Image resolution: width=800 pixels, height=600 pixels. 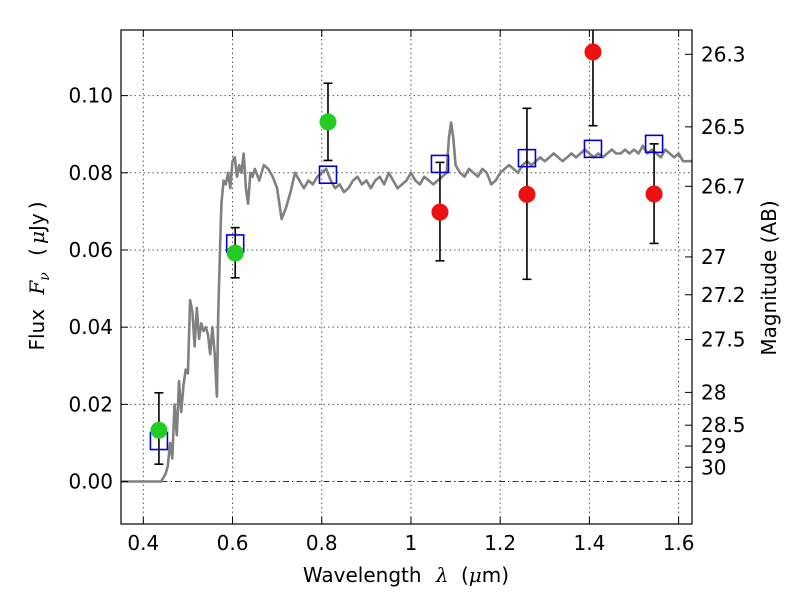 I want to click on magnitude-tick-label: 26.3, so click(x=723, y=54).